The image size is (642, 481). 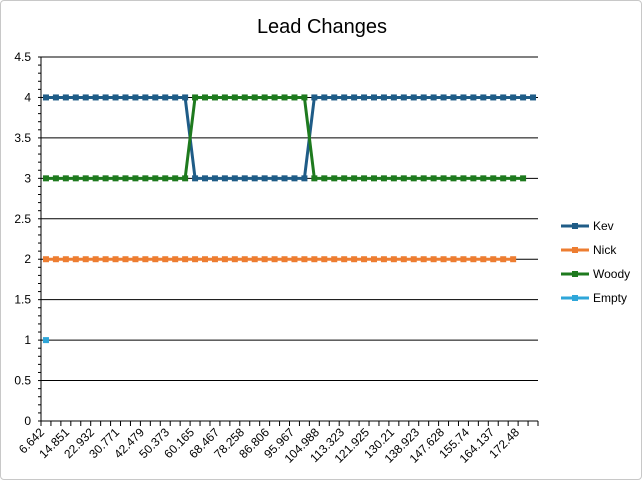 I want to click on legend-label-kev: Kev, so click(x=603, y=226).